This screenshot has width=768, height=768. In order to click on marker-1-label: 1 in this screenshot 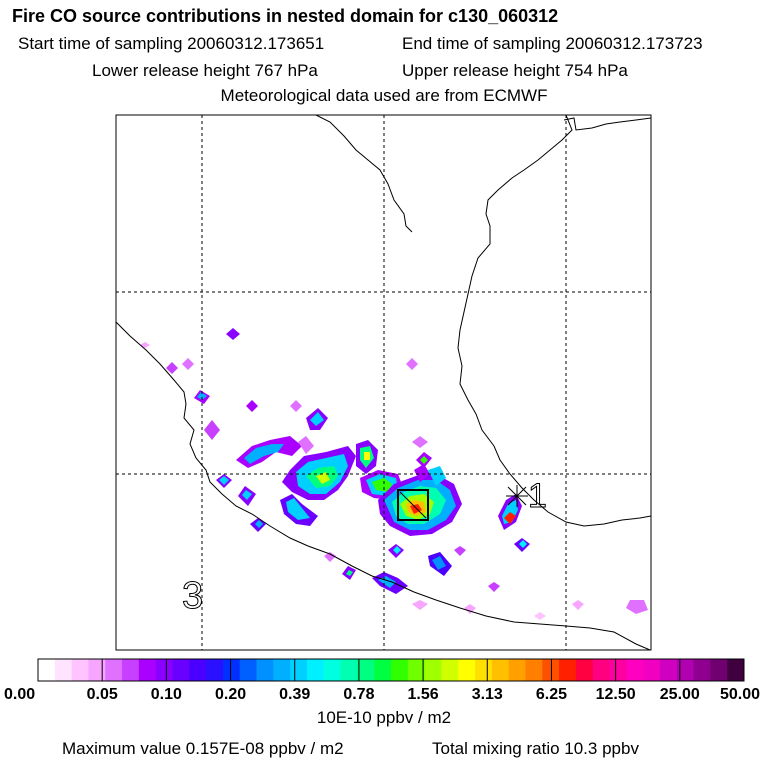, I will do `click(537, 496)`.